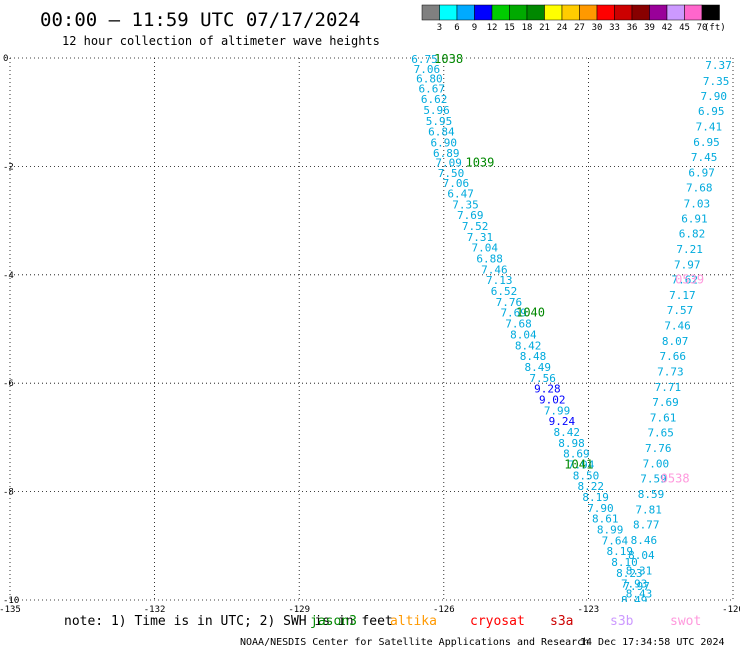 Image resolution: width=740 pixels, height=650 pixels. I want to click on pass-time-label: 0539, so click(689, 280).